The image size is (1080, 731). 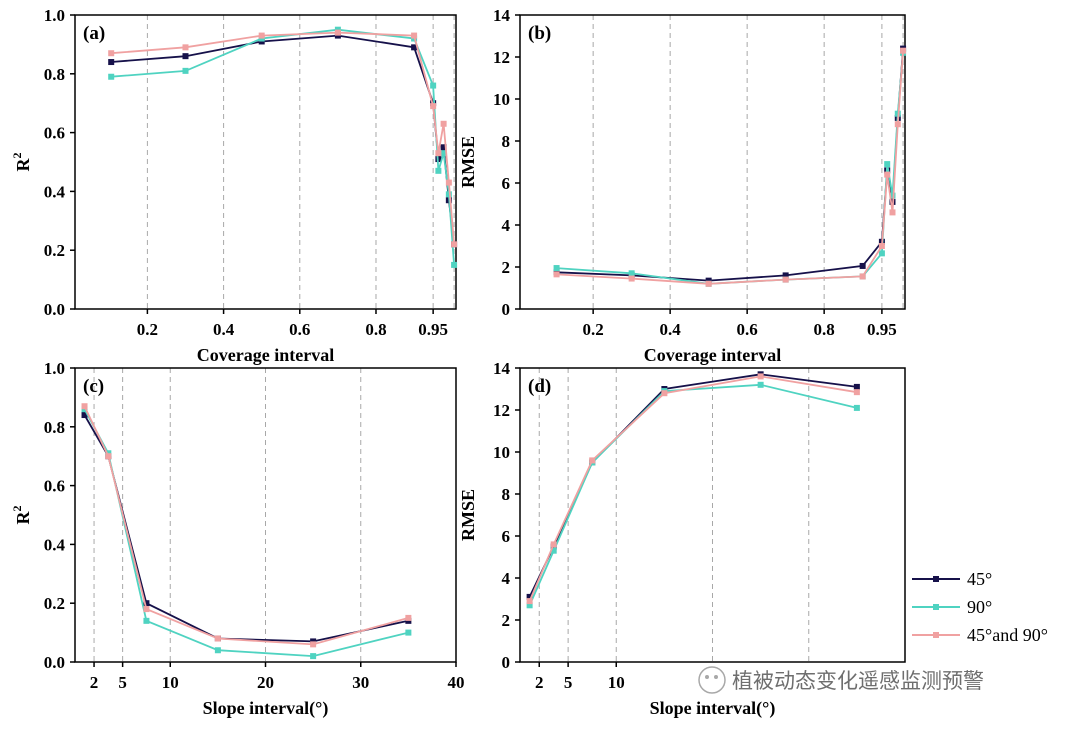 What do you see at coordinates (539, 386) in the screenshot?
I see `panel-title-d: (d)` at bounding box center [539, 386].